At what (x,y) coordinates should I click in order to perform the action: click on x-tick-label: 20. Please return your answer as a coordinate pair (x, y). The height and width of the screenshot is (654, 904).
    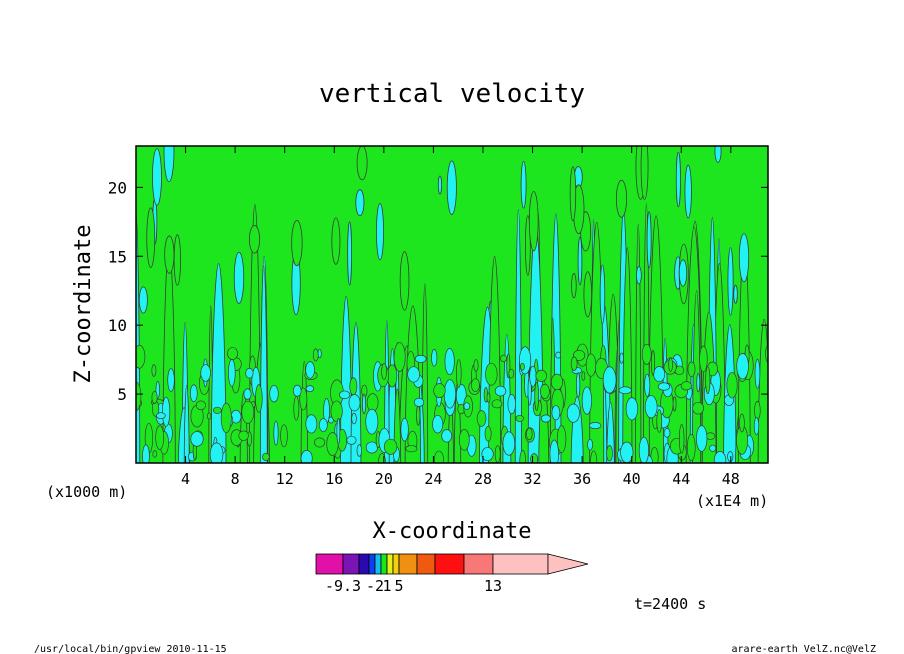
    Looking at the image, I should click on (384, 479).